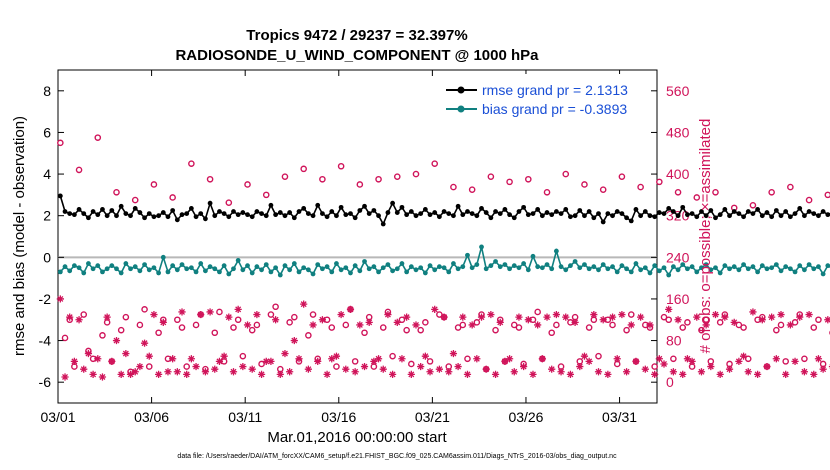 The image size is (830, 470). Describe the element at coordinates (444, 261) in the screenshot. I see `bias-line` at that location.